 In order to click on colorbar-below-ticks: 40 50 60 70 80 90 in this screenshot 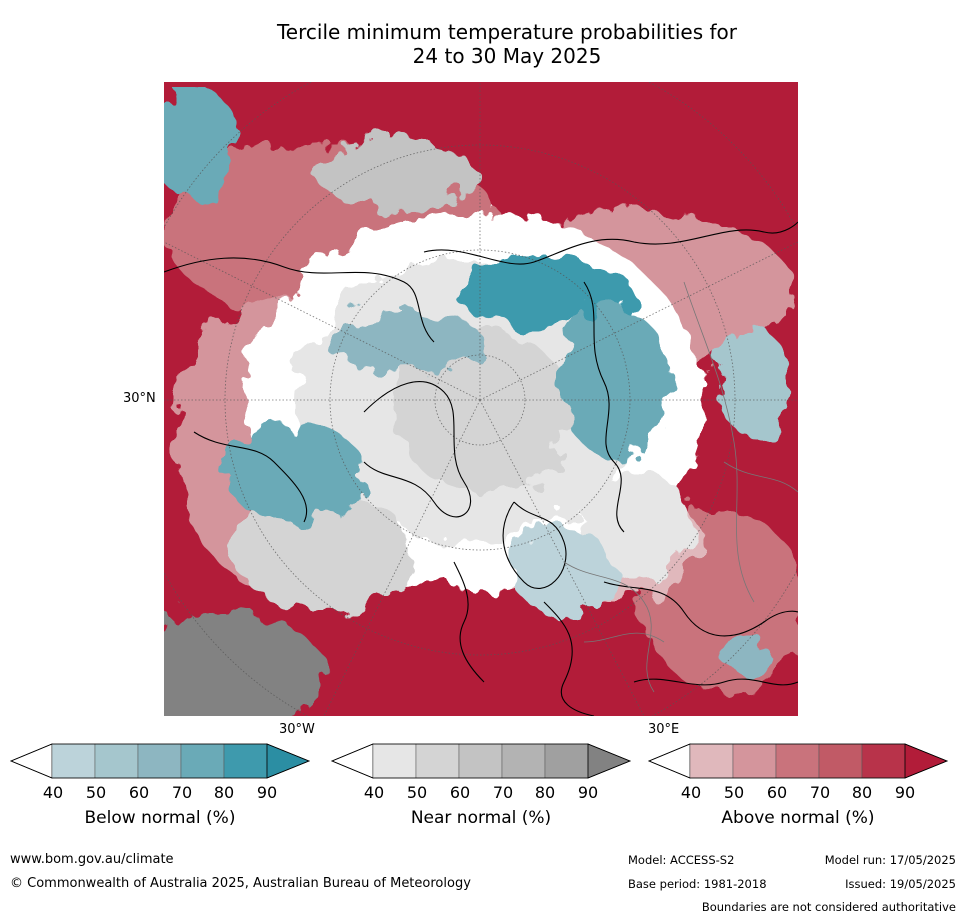, I will do `click(165, 793)`.